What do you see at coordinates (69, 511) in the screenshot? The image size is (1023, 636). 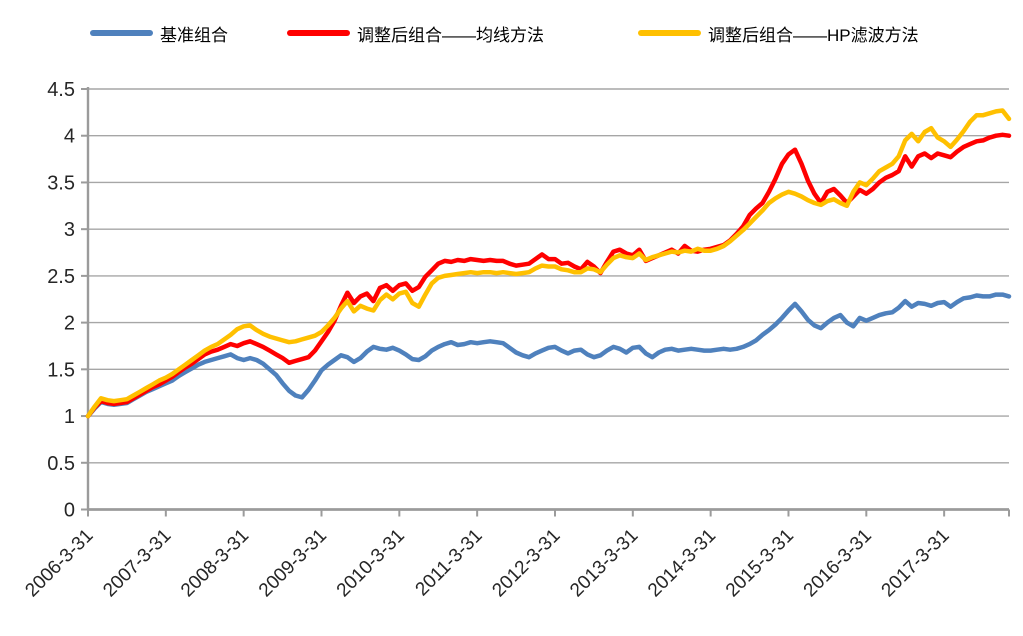 I see `y-tick-label: 0` at bounding box center [69, 511].